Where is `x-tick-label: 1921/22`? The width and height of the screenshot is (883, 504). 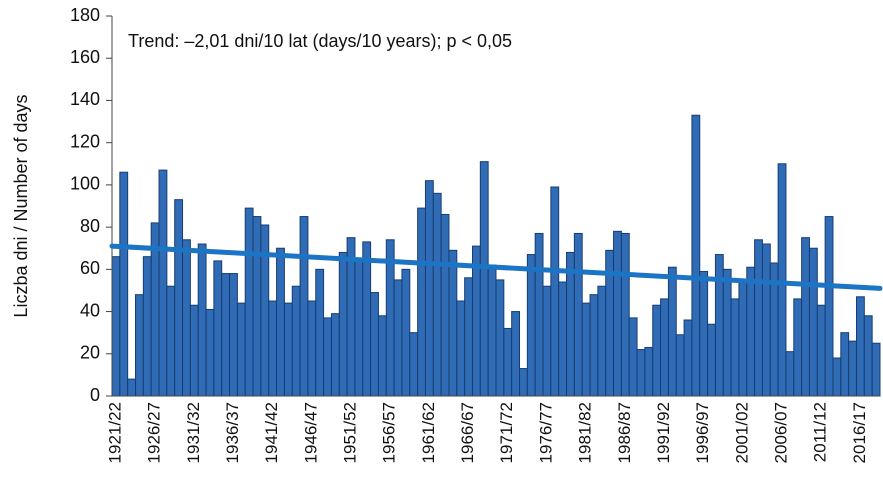
x-tick-label: 1921/22 is located at coordinates (114, 432).